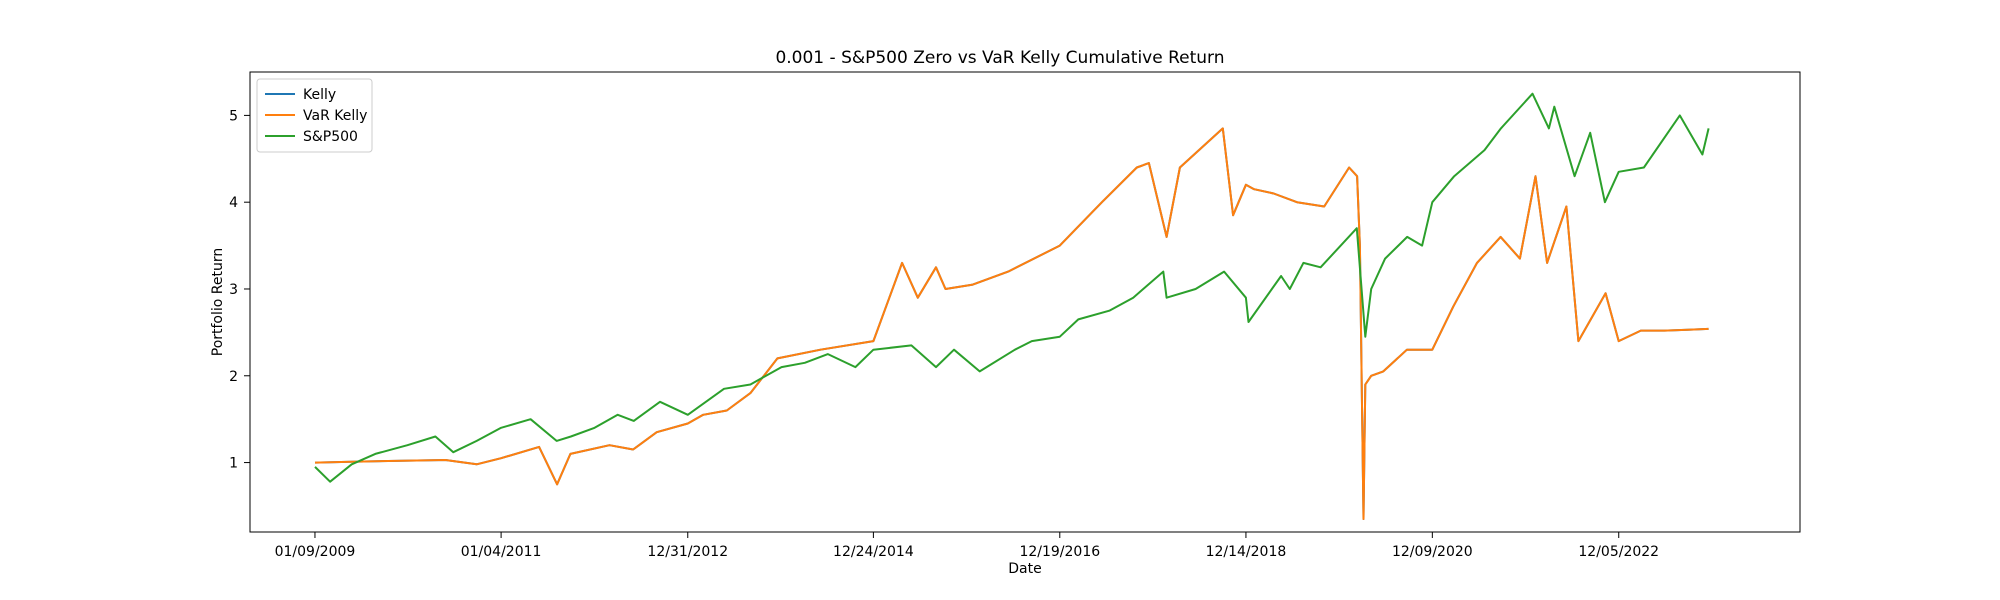 The width and height of the screenshot is (2000, 600). What do you see at coordinates (1024, 569) in the screenshot?
I see `x-axis-label: Date` at bounding box center [1024, 569].